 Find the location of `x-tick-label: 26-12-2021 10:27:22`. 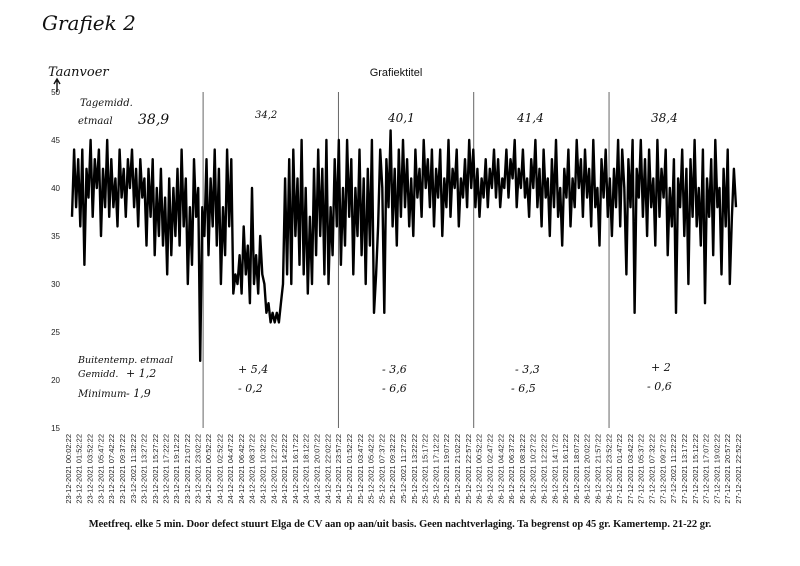

x-tick-label: 26-12-2021 10:27:22 is located at coordinates (533, 469).